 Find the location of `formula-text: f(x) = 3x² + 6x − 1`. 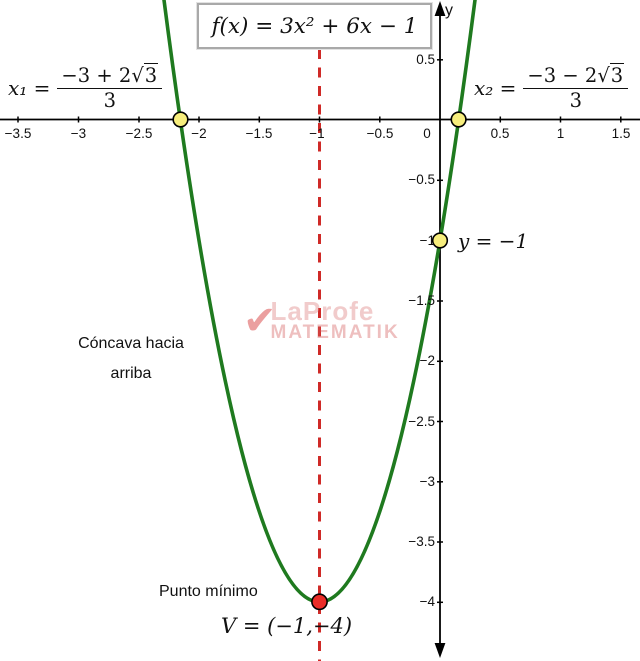

formula-text: f(x) = 3x² + 6x − 1 is located at coordinates (314, 26).